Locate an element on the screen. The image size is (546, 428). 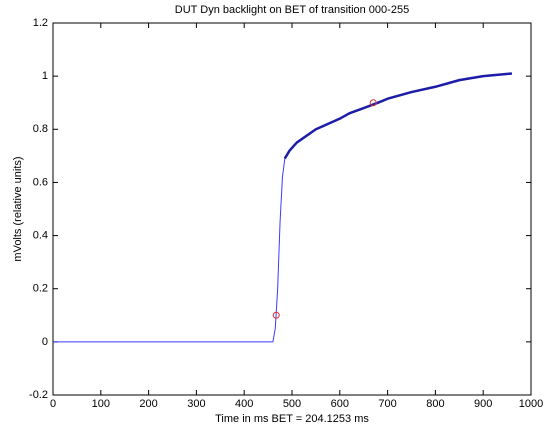
x-tick-label: 200 is located at coordinates (148, 404).